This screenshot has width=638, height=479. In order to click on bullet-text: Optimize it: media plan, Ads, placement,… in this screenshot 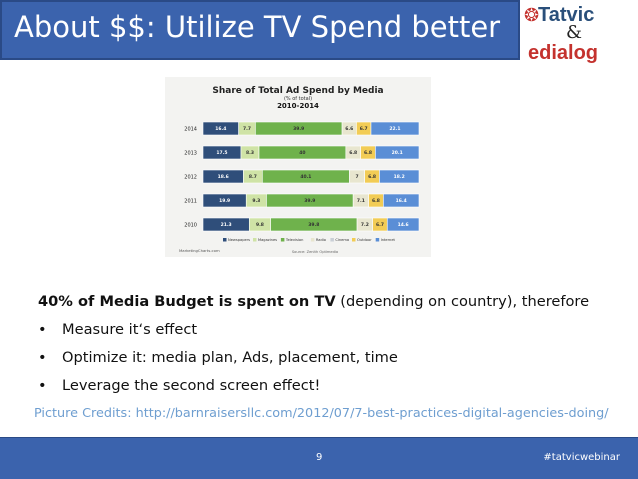, I will do `click(230, 357)`.